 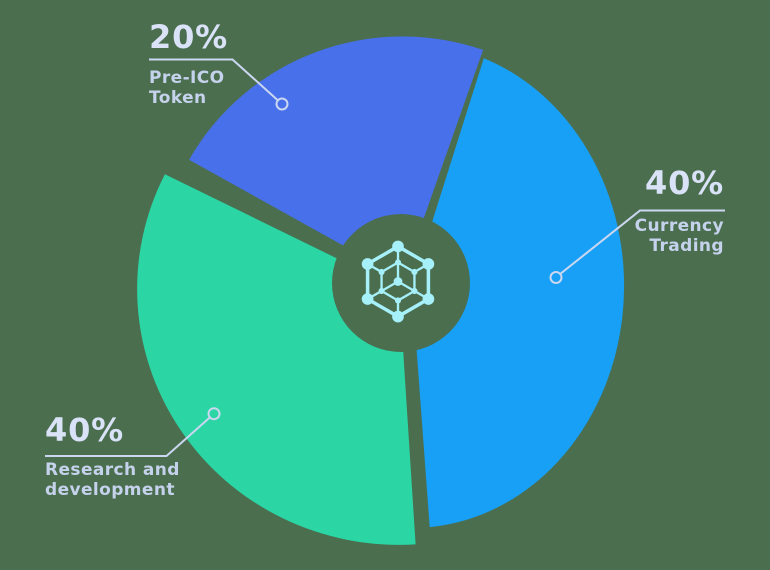 I want to click on research-leader-line, so click(x=128, y=436).